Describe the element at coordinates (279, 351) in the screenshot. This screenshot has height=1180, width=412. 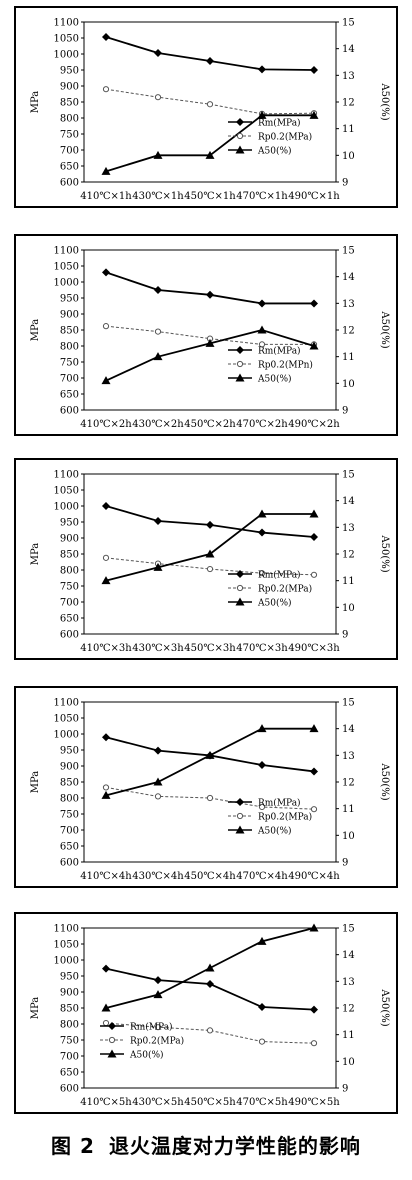
I see `chart2-legend-label-0: Rm(MPa)` at that location.